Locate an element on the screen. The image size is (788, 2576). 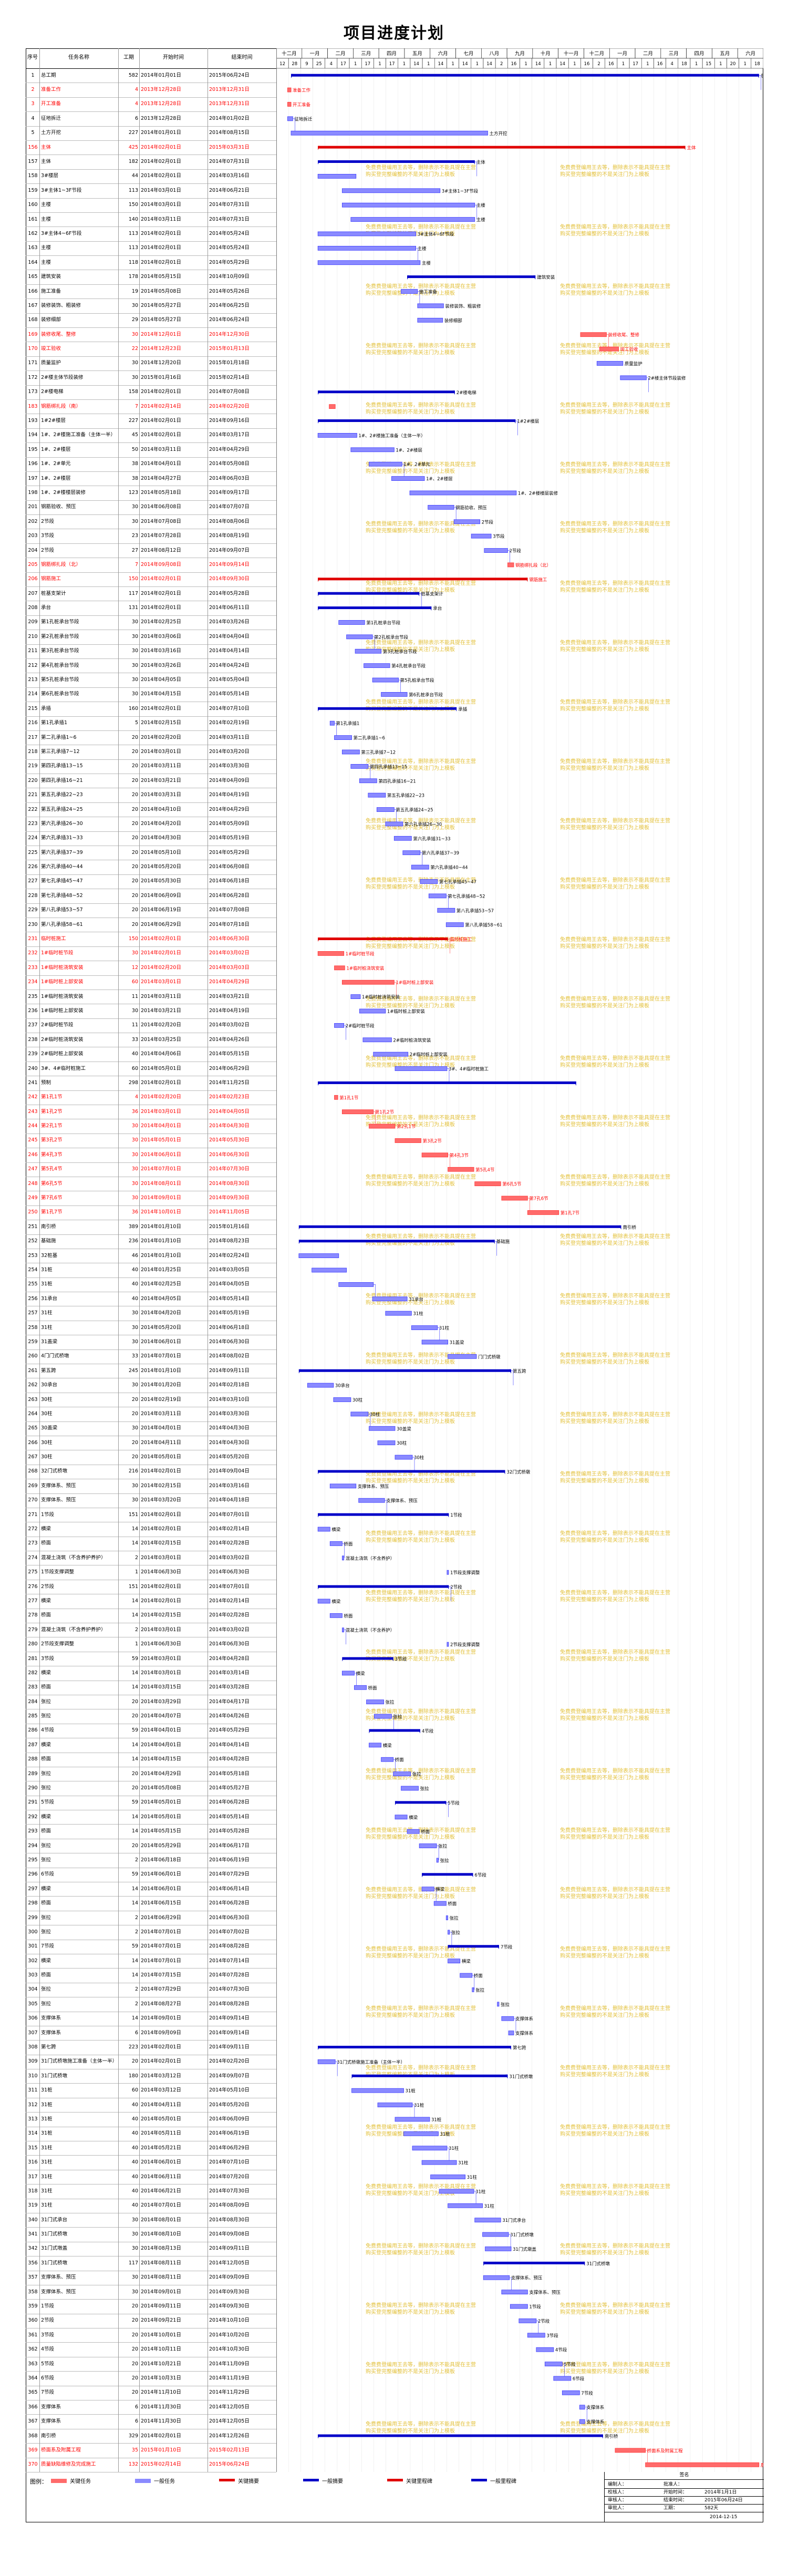
task-name: 主楼 is located at coordinates (46, 248).